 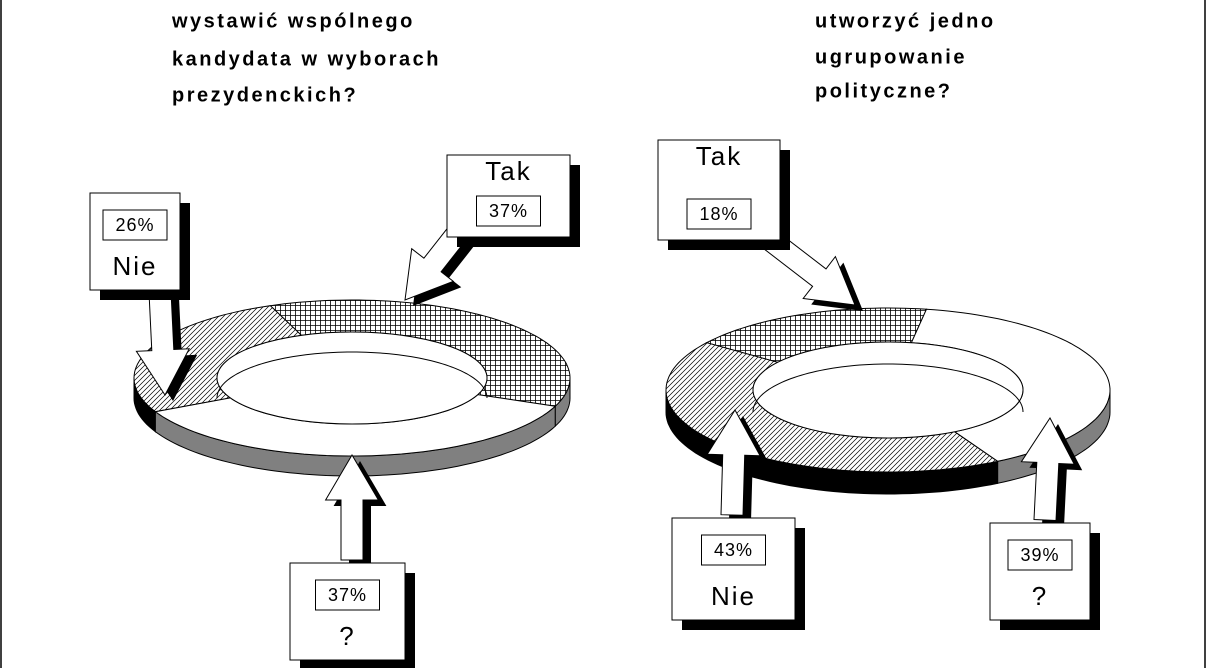 What do you see at coordinates (884, 91) in the screenshot?
I see `chart-title: polityczne?` at bounding box center [884, 91].